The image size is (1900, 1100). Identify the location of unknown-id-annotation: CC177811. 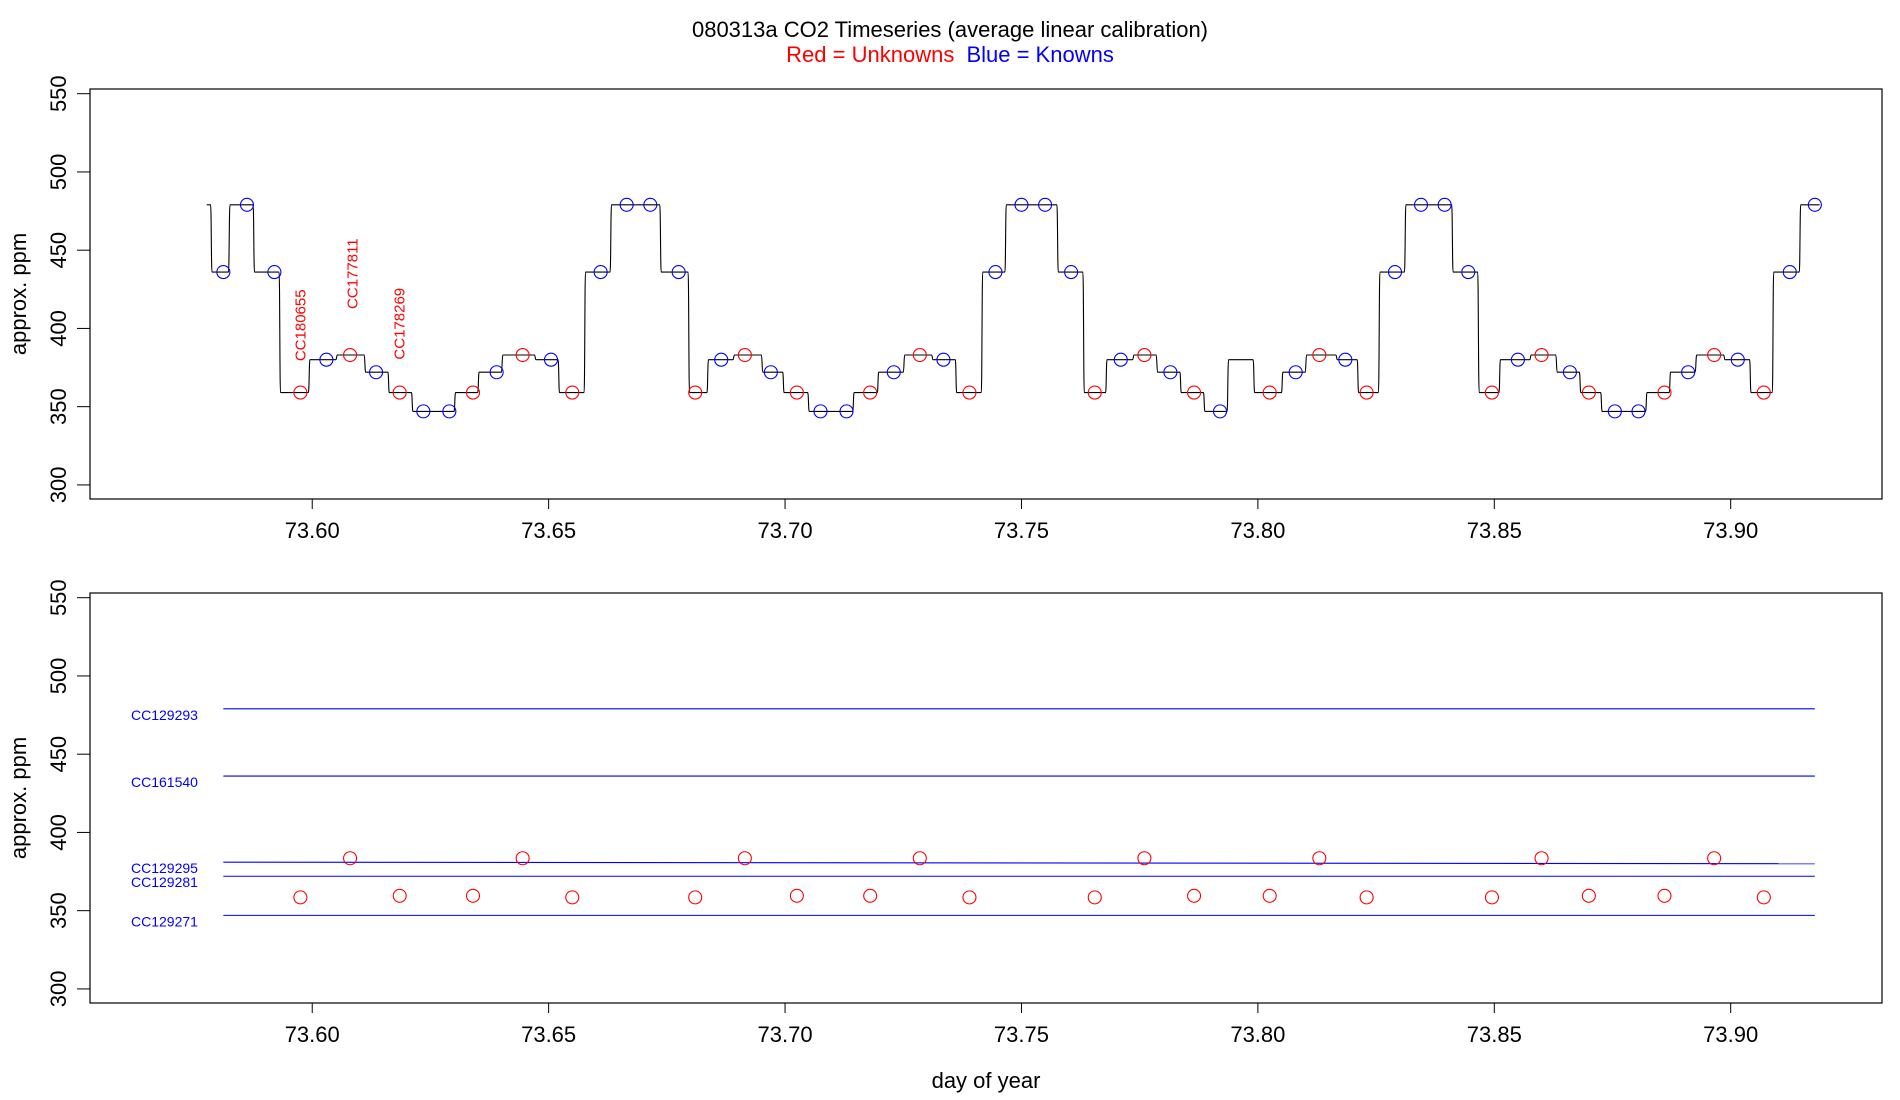
(352, 273).